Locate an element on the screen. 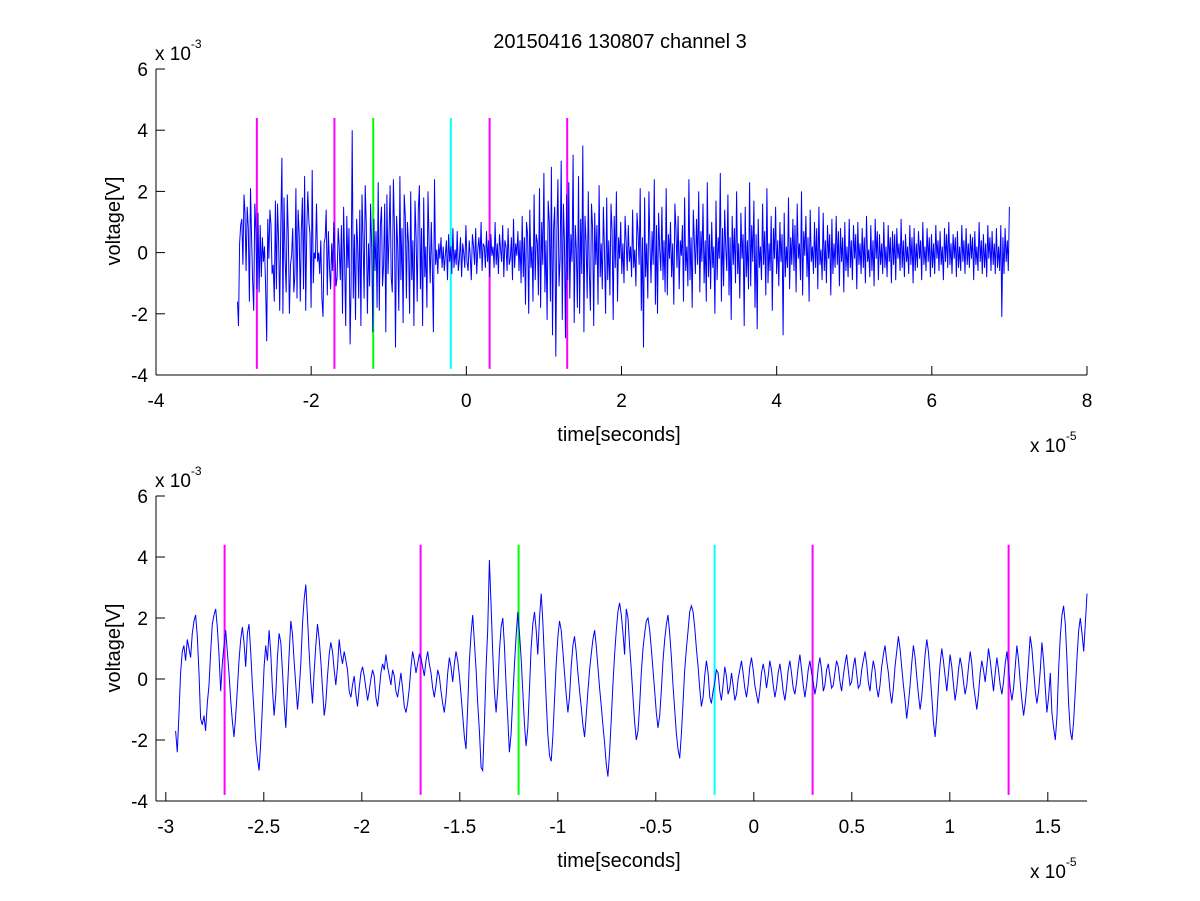  top-y-tick-label: 0 is located at coordinates (142, 254).